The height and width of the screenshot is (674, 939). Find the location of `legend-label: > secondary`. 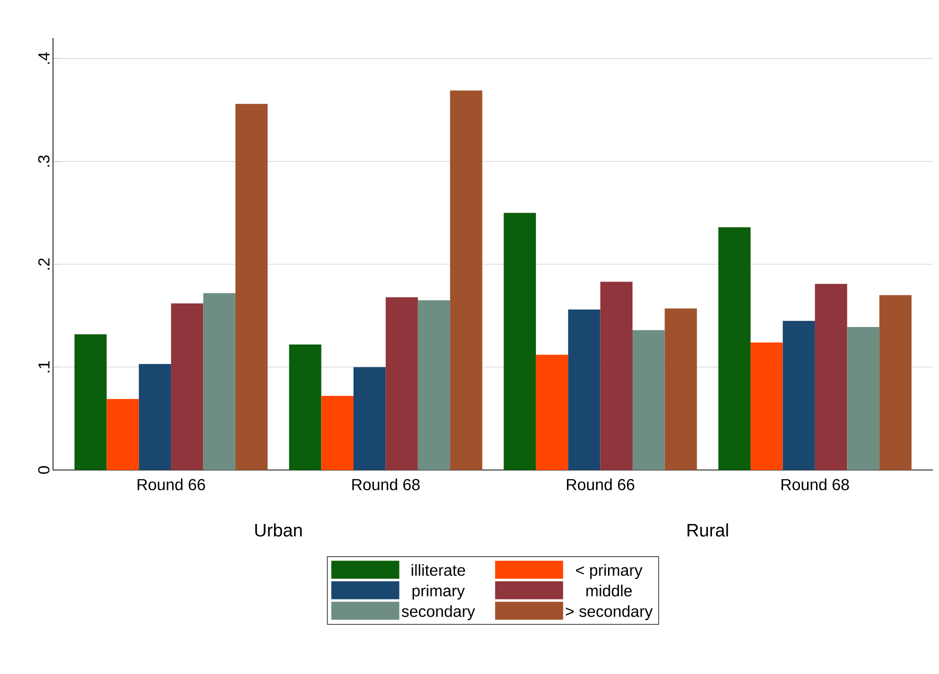

legend-label: > secondary is located at coordinates (609, 612).